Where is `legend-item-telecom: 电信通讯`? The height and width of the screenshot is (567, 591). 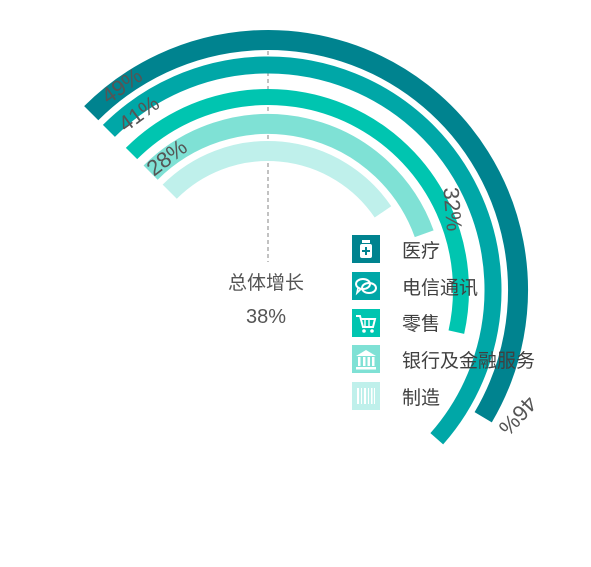
legend-item-telecom: 电信通讯 is located at coordinates (443, 286).